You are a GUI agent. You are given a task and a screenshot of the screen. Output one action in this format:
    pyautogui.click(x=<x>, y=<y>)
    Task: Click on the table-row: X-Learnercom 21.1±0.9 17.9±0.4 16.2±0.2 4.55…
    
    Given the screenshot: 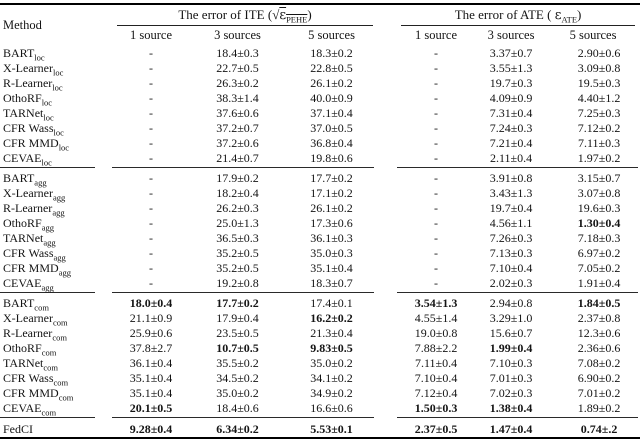 What is the action you would take?
    pyautogui.click(x=320, y=318)
    